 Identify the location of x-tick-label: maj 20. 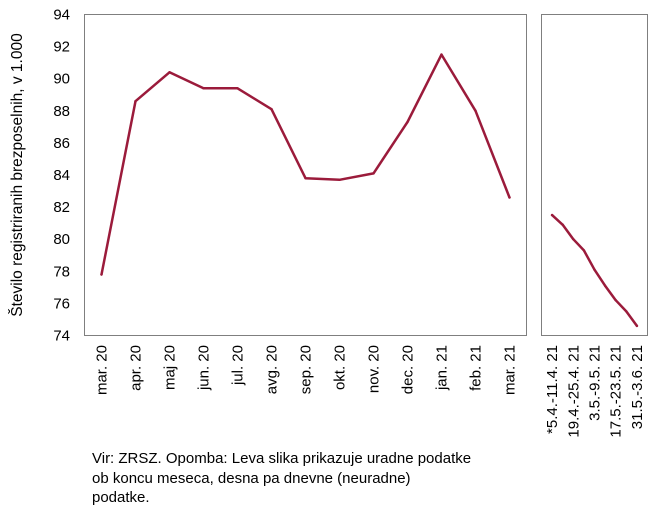
(170, 367).